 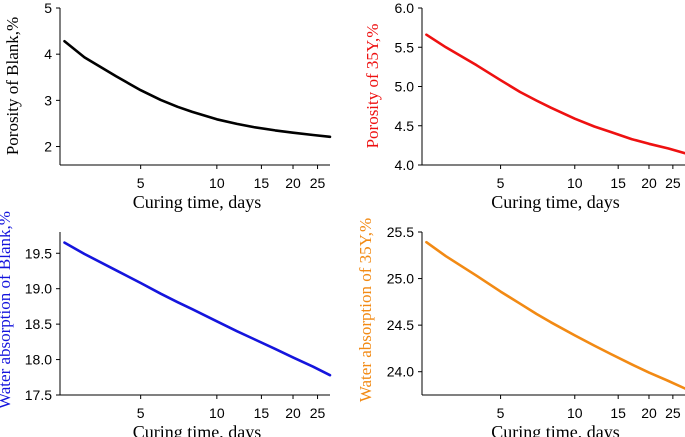 I want to click on y-tick-label: 5.0, so click(x=405, y=87).